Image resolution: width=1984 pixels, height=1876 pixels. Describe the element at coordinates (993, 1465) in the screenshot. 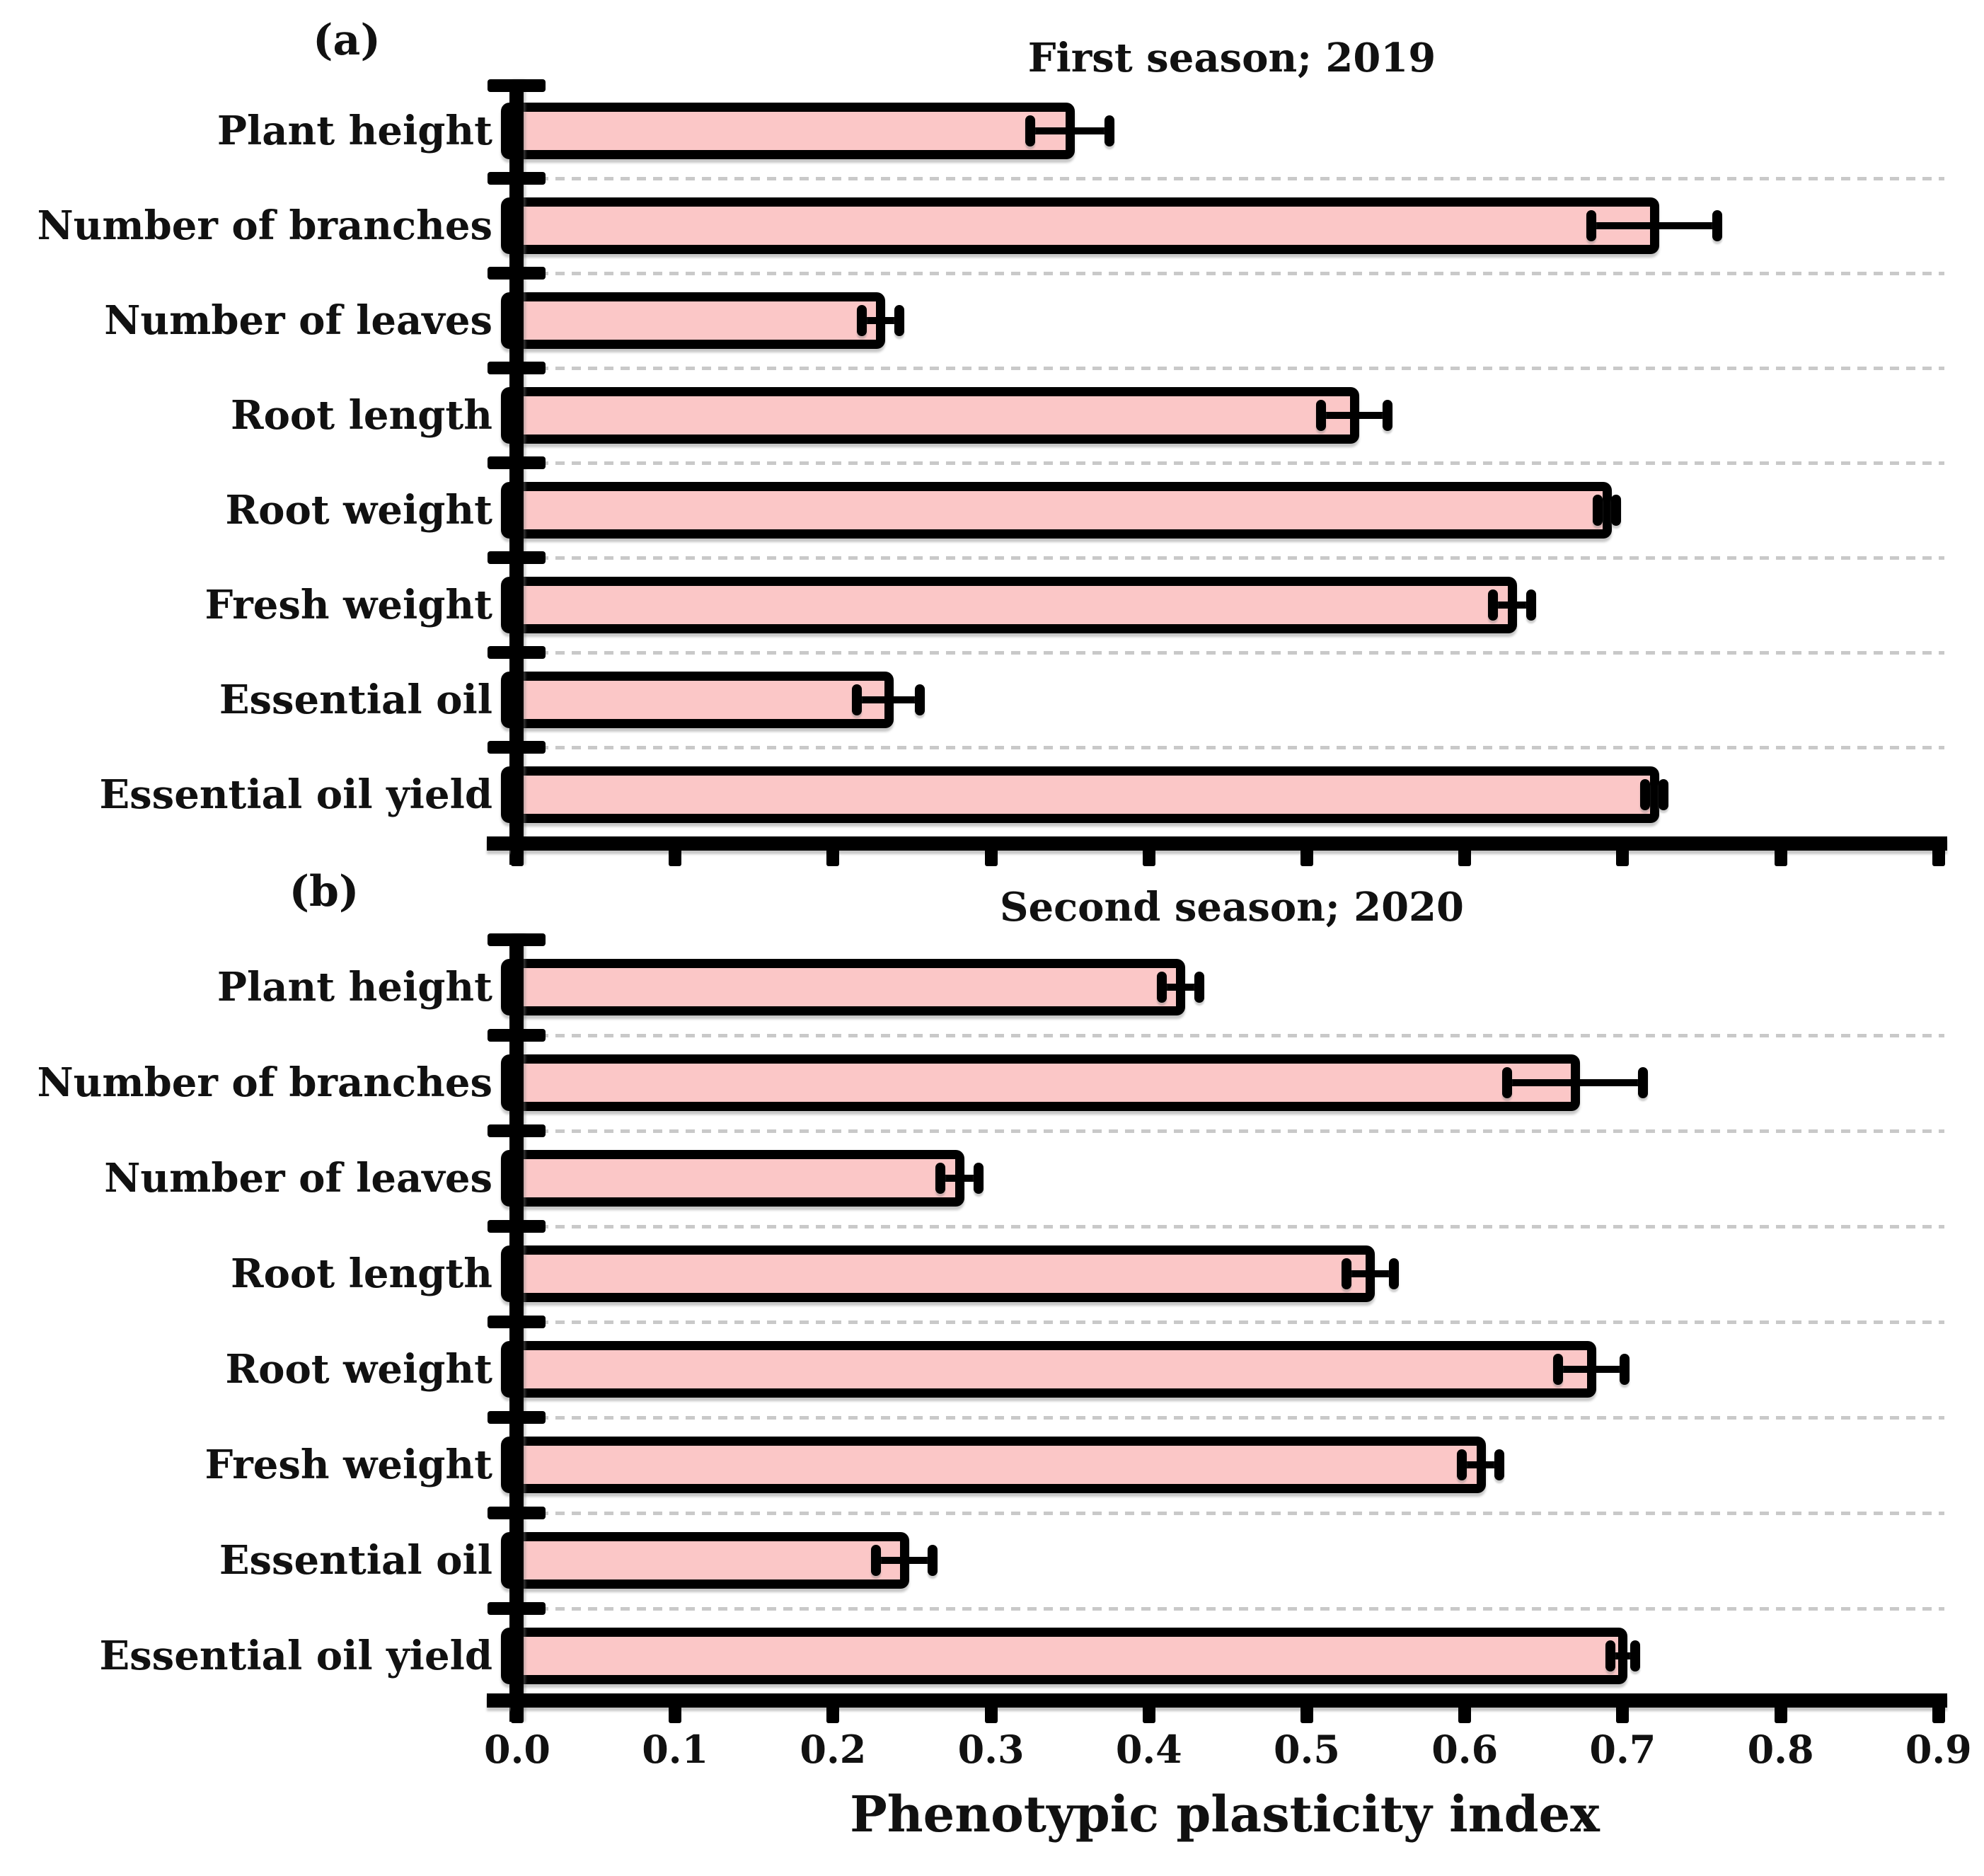

I see `bar-fresh-weight` at that location.